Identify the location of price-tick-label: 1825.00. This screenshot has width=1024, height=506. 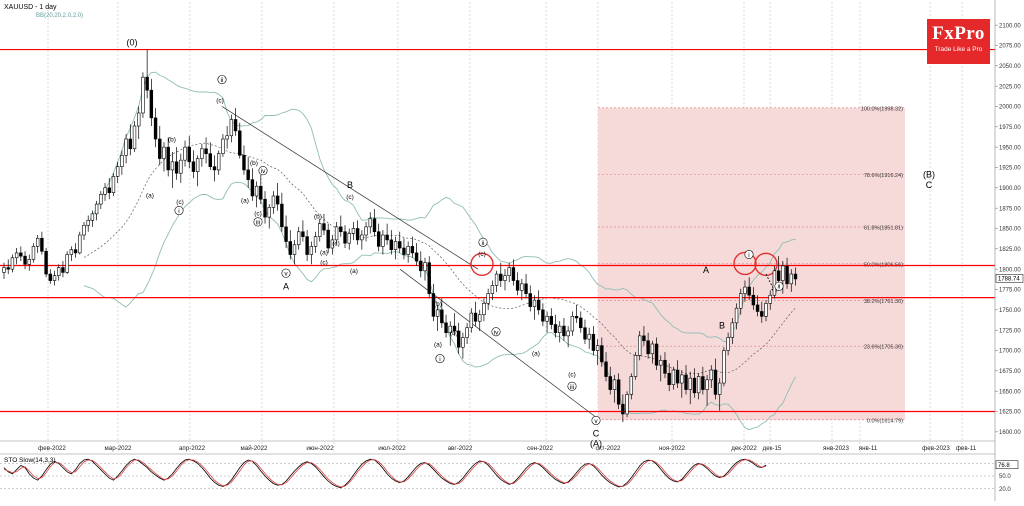
(1010, 250).